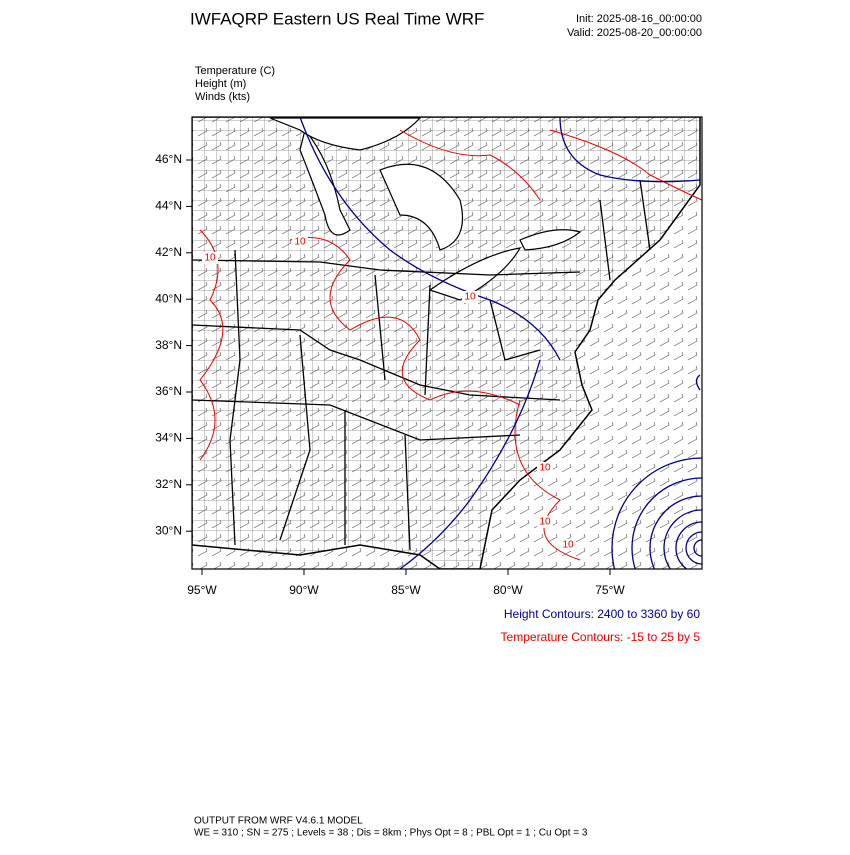 Image resolution: width=850 pixels, height=855 pixels. Describe the element at coordinates (325, 182) in the screenshot. I see `lake-michigan` at that location.